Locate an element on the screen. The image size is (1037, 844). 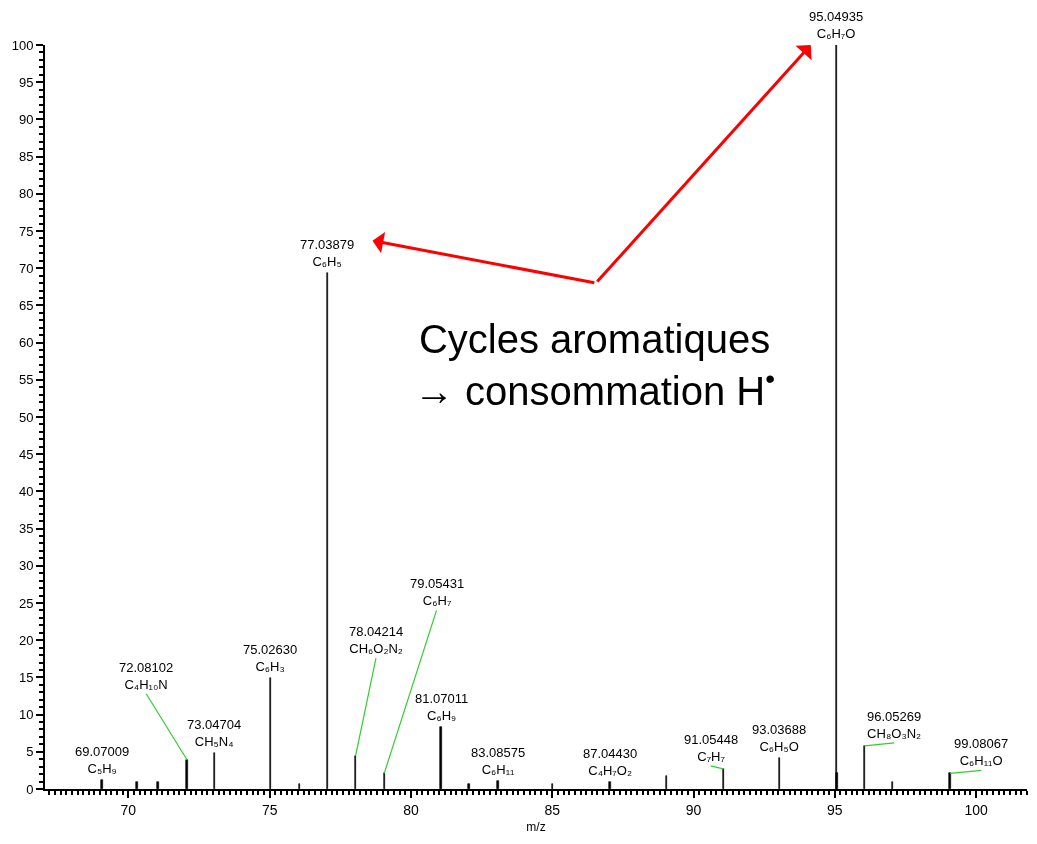
y-tick-label: 60 is located at coordinates (26, 343).